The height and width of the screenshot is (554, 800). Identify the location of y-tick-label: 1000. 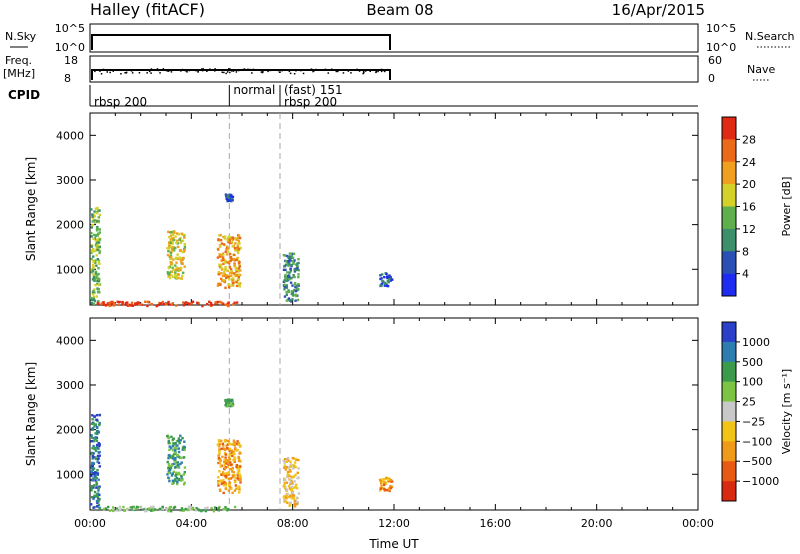
(70, 269).